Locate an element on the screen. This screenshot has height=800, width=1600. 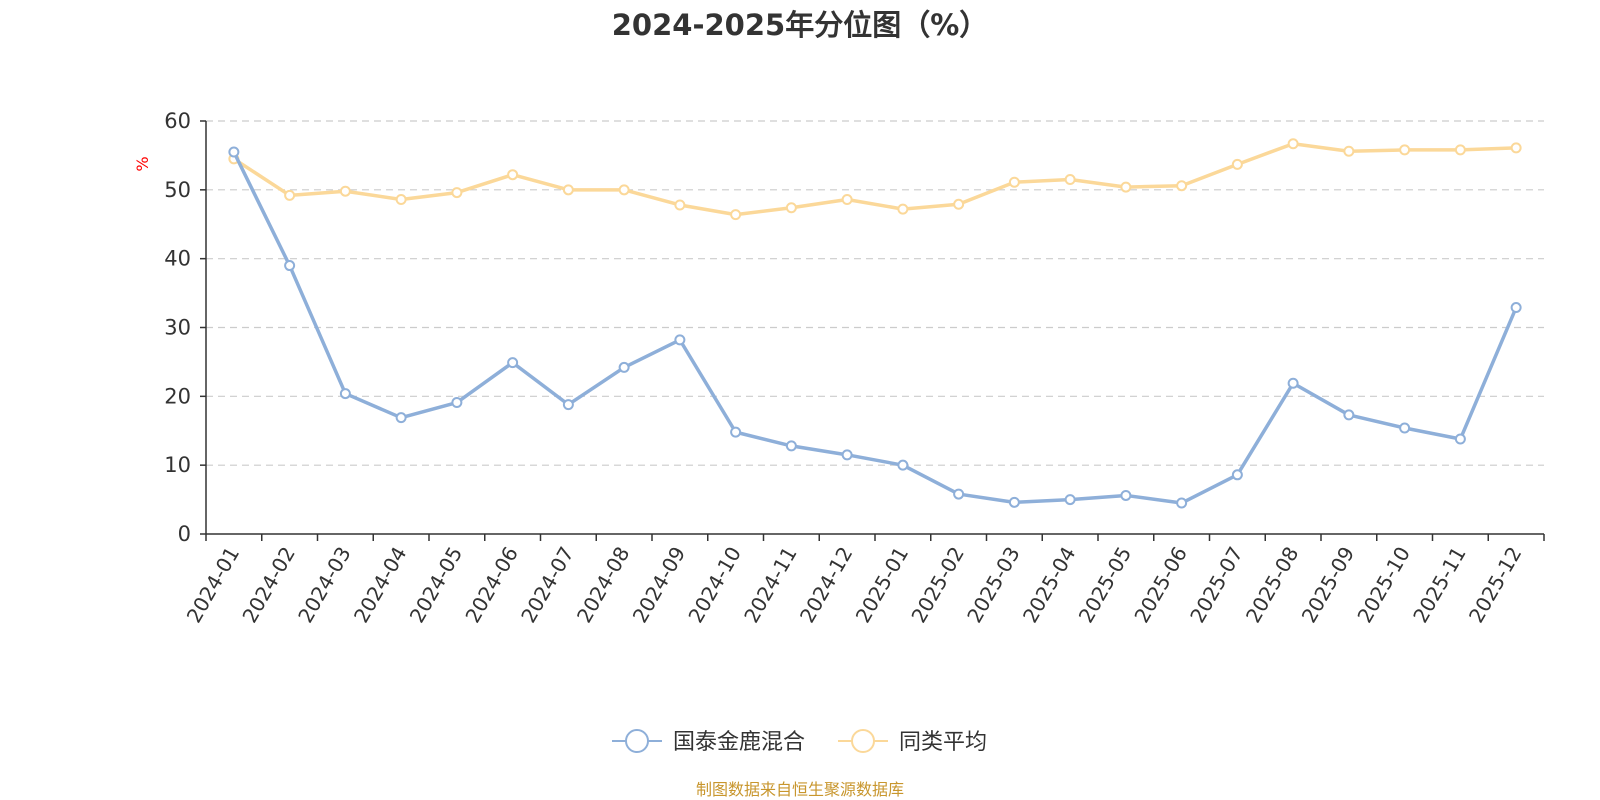
x-tick-label-2025-02: 2025-02 is located at coordinates (937, 585).